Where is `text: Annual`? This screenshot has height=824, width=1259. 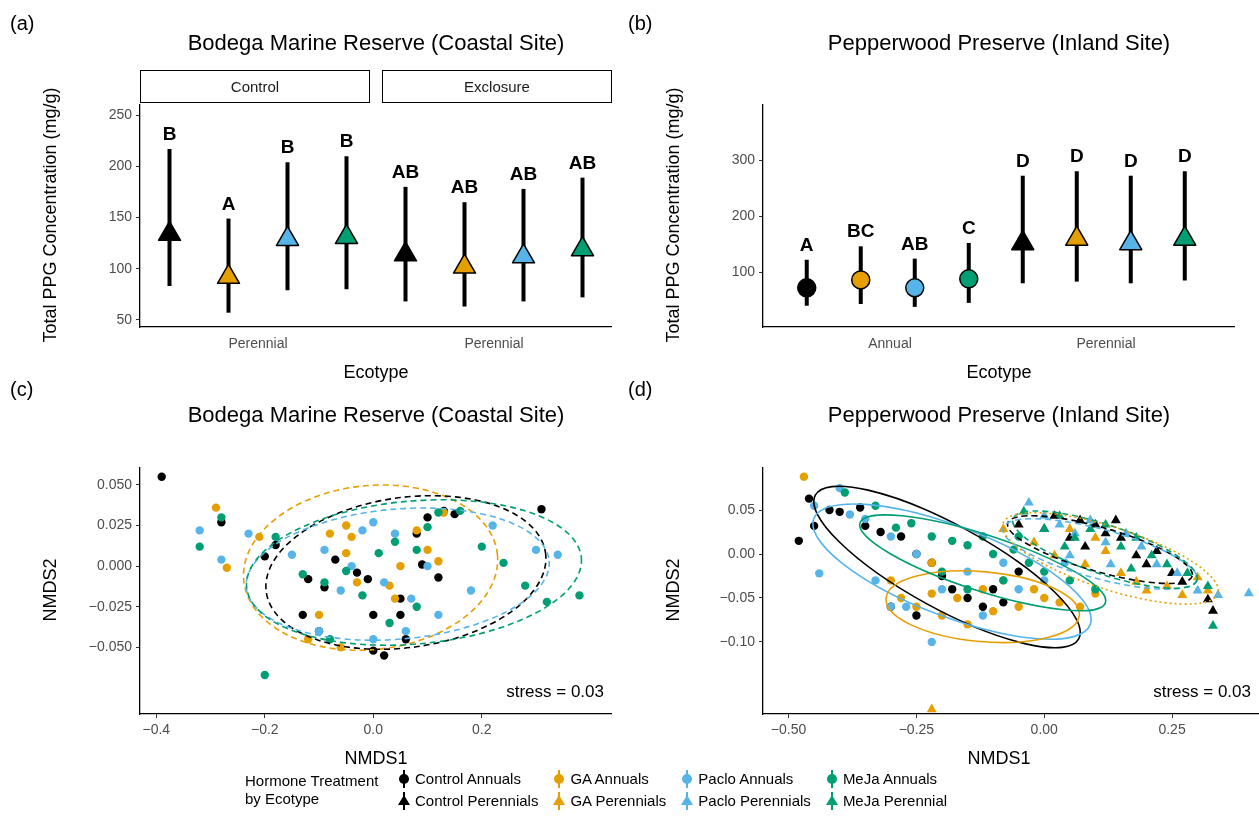 text: Annual is located at coordinates (890, 343).